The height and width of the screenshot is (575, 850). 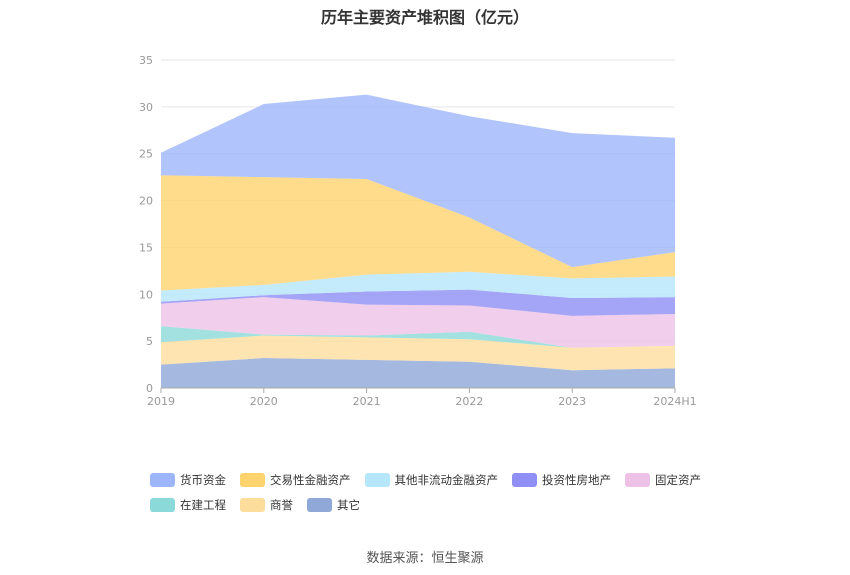 What do you see at coordinates (146, 107) in the screenshot?
I see `y-tick-label: 30` at bounding box center [146, 107].